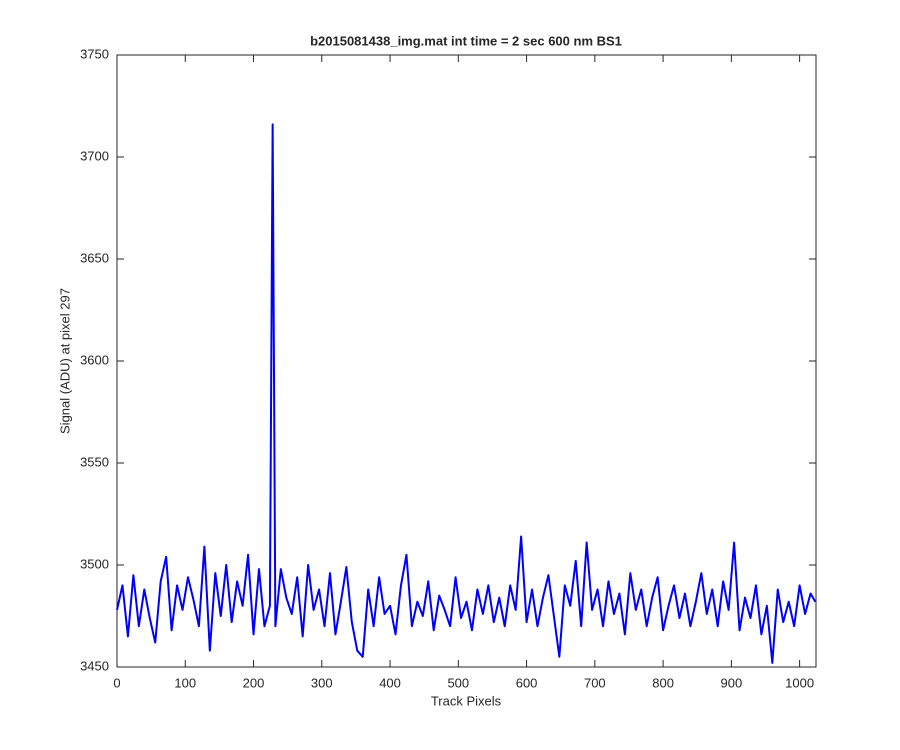  Describe the element at coordinates (595, 682) in the screenshot. I see `x-tick-label: 700` at that location.